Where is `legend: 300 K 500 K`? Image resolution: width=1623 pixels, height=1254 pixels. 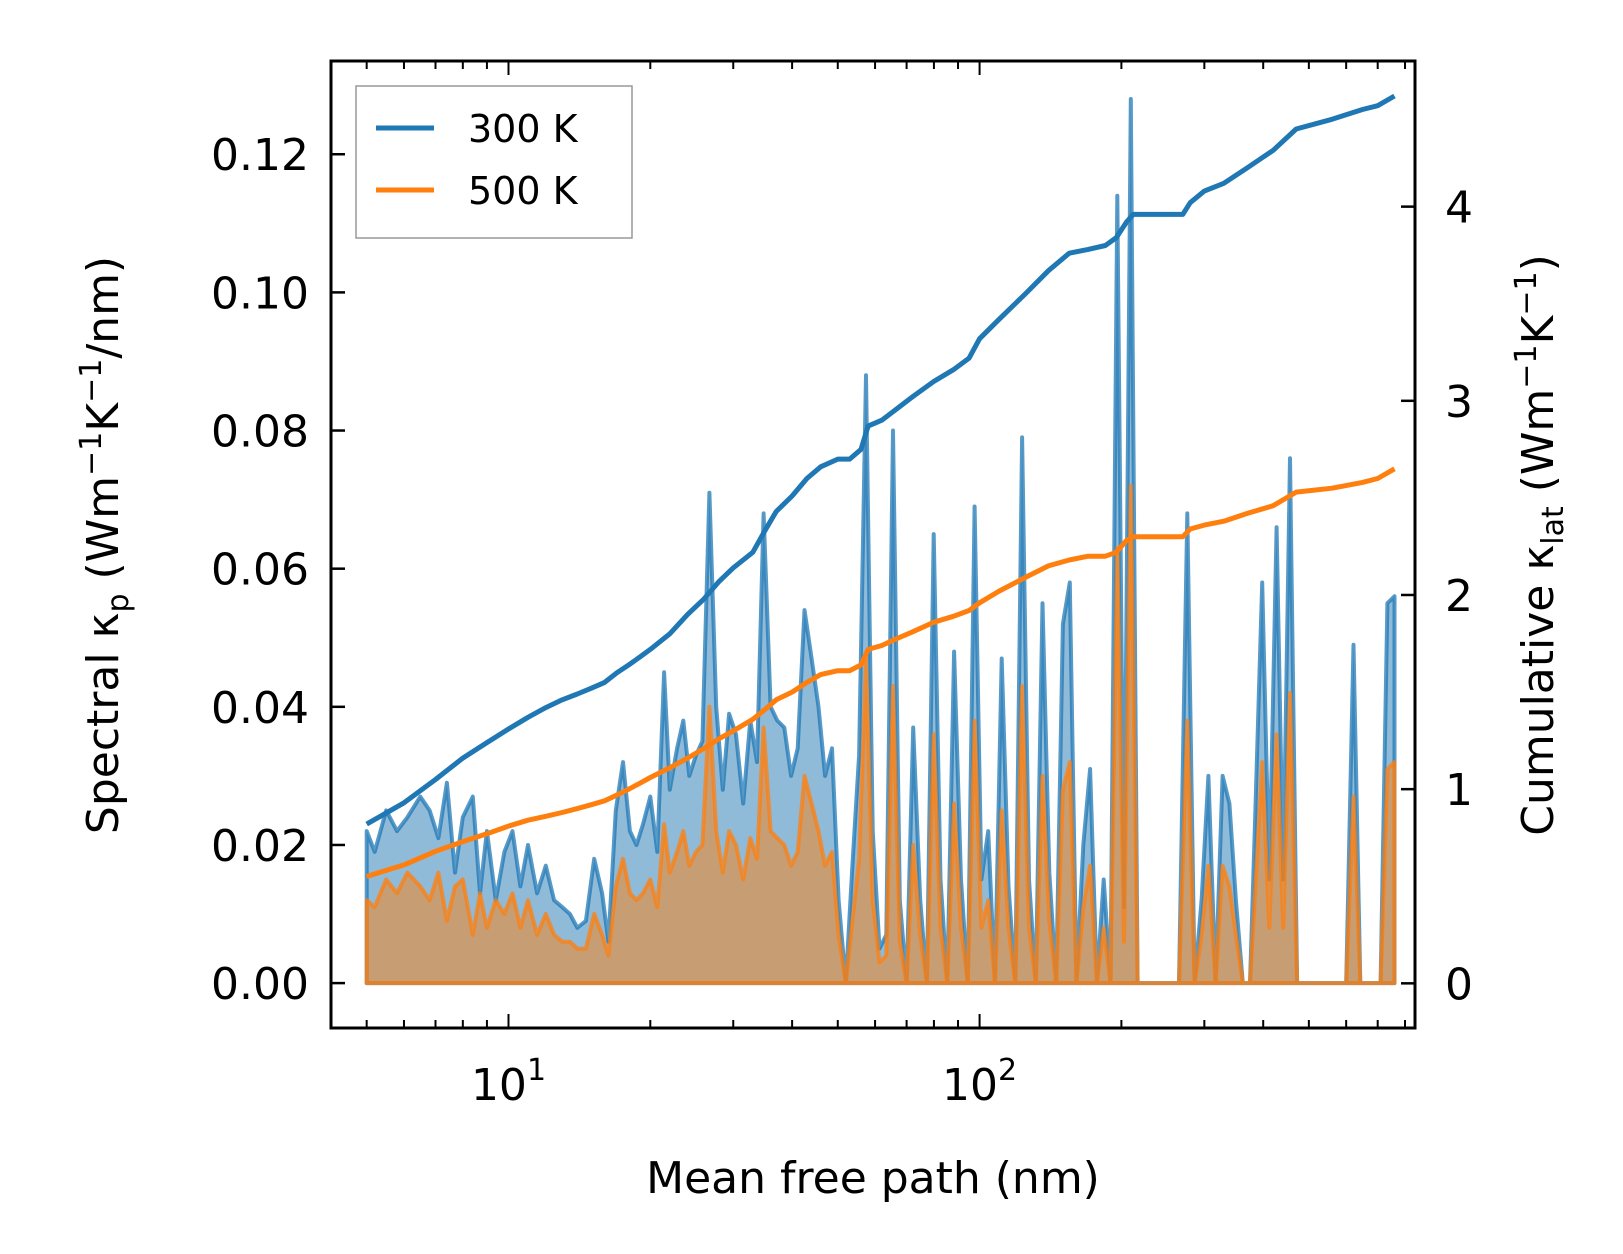
legend: 300 K 500 K is located at coordinates (494, 162).